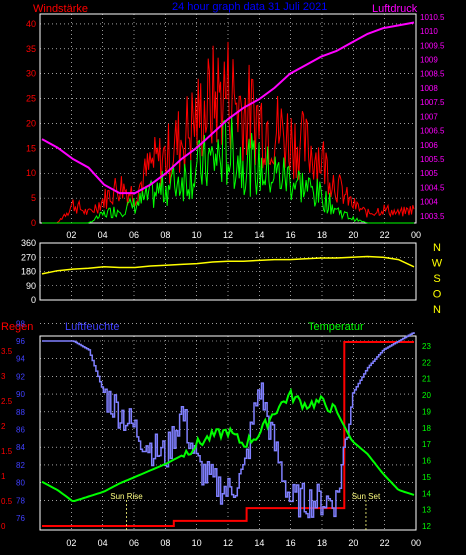  What do you see at coordinates (3, 376) in the screenshot?
I see `rain-tick-label: 3` at bounding box center [3, 376].